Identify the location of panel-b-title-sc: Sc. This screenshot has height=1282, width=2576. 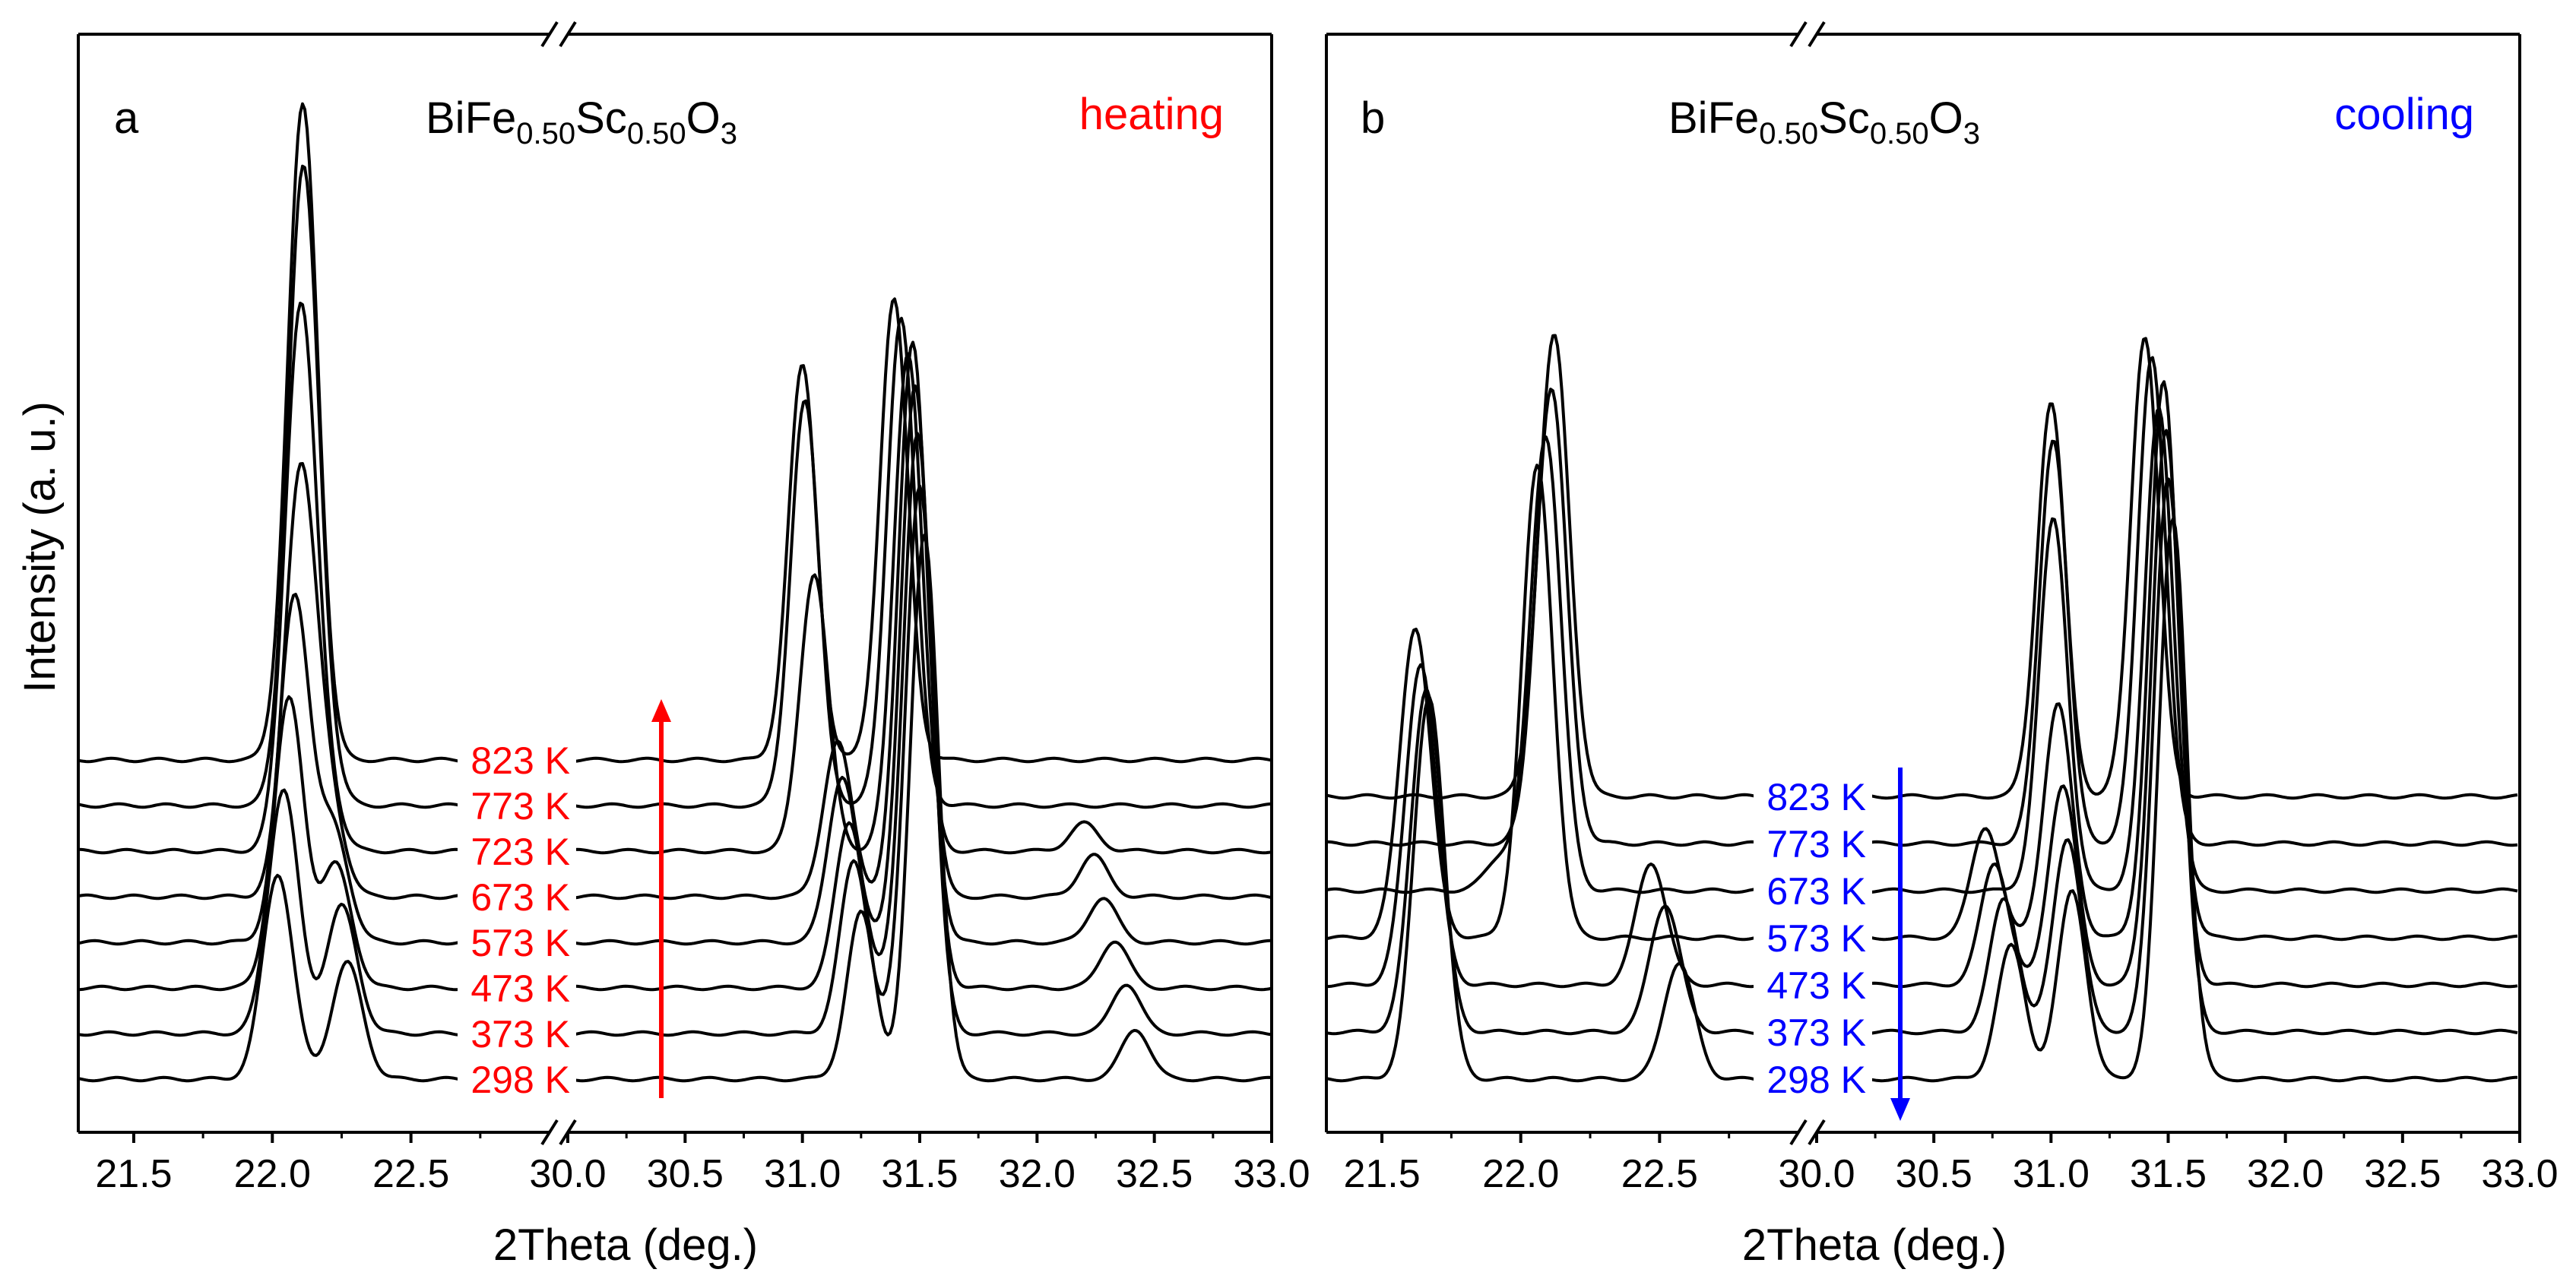
(1844, 118).